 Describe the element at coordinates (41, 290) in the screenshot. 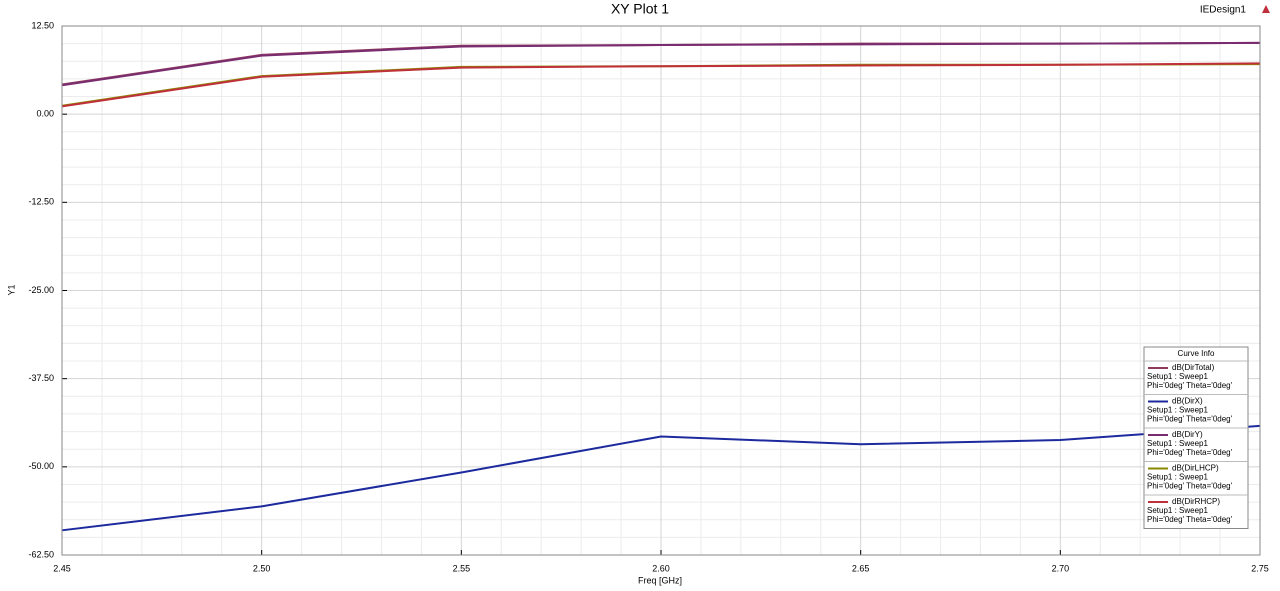

I see `y-tick-label: -25.00` at that location.